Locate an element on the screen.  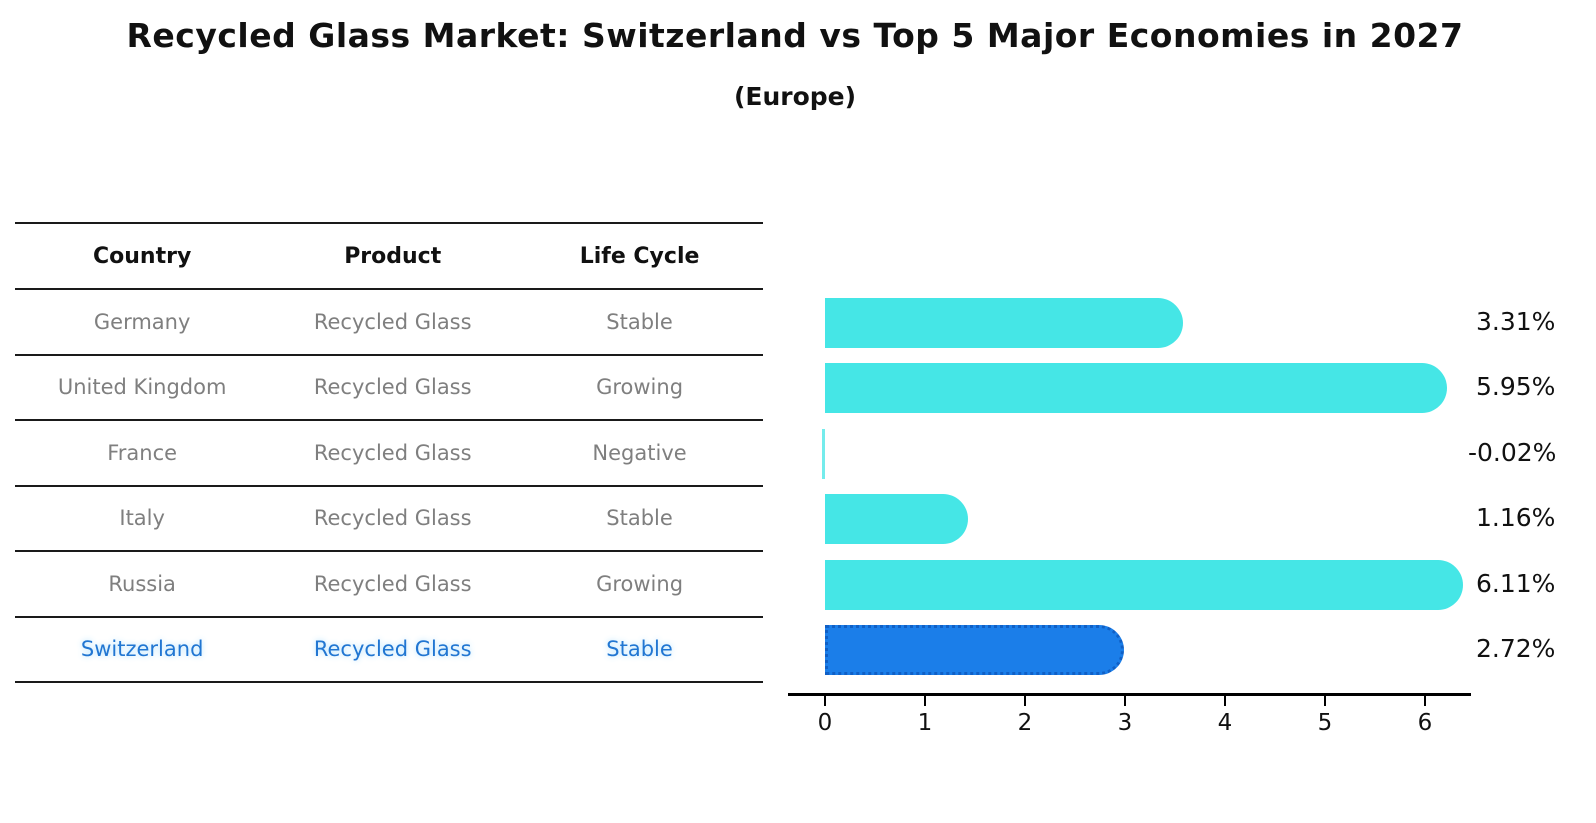
cell-country: Russia is located at coordinates (142, 583).